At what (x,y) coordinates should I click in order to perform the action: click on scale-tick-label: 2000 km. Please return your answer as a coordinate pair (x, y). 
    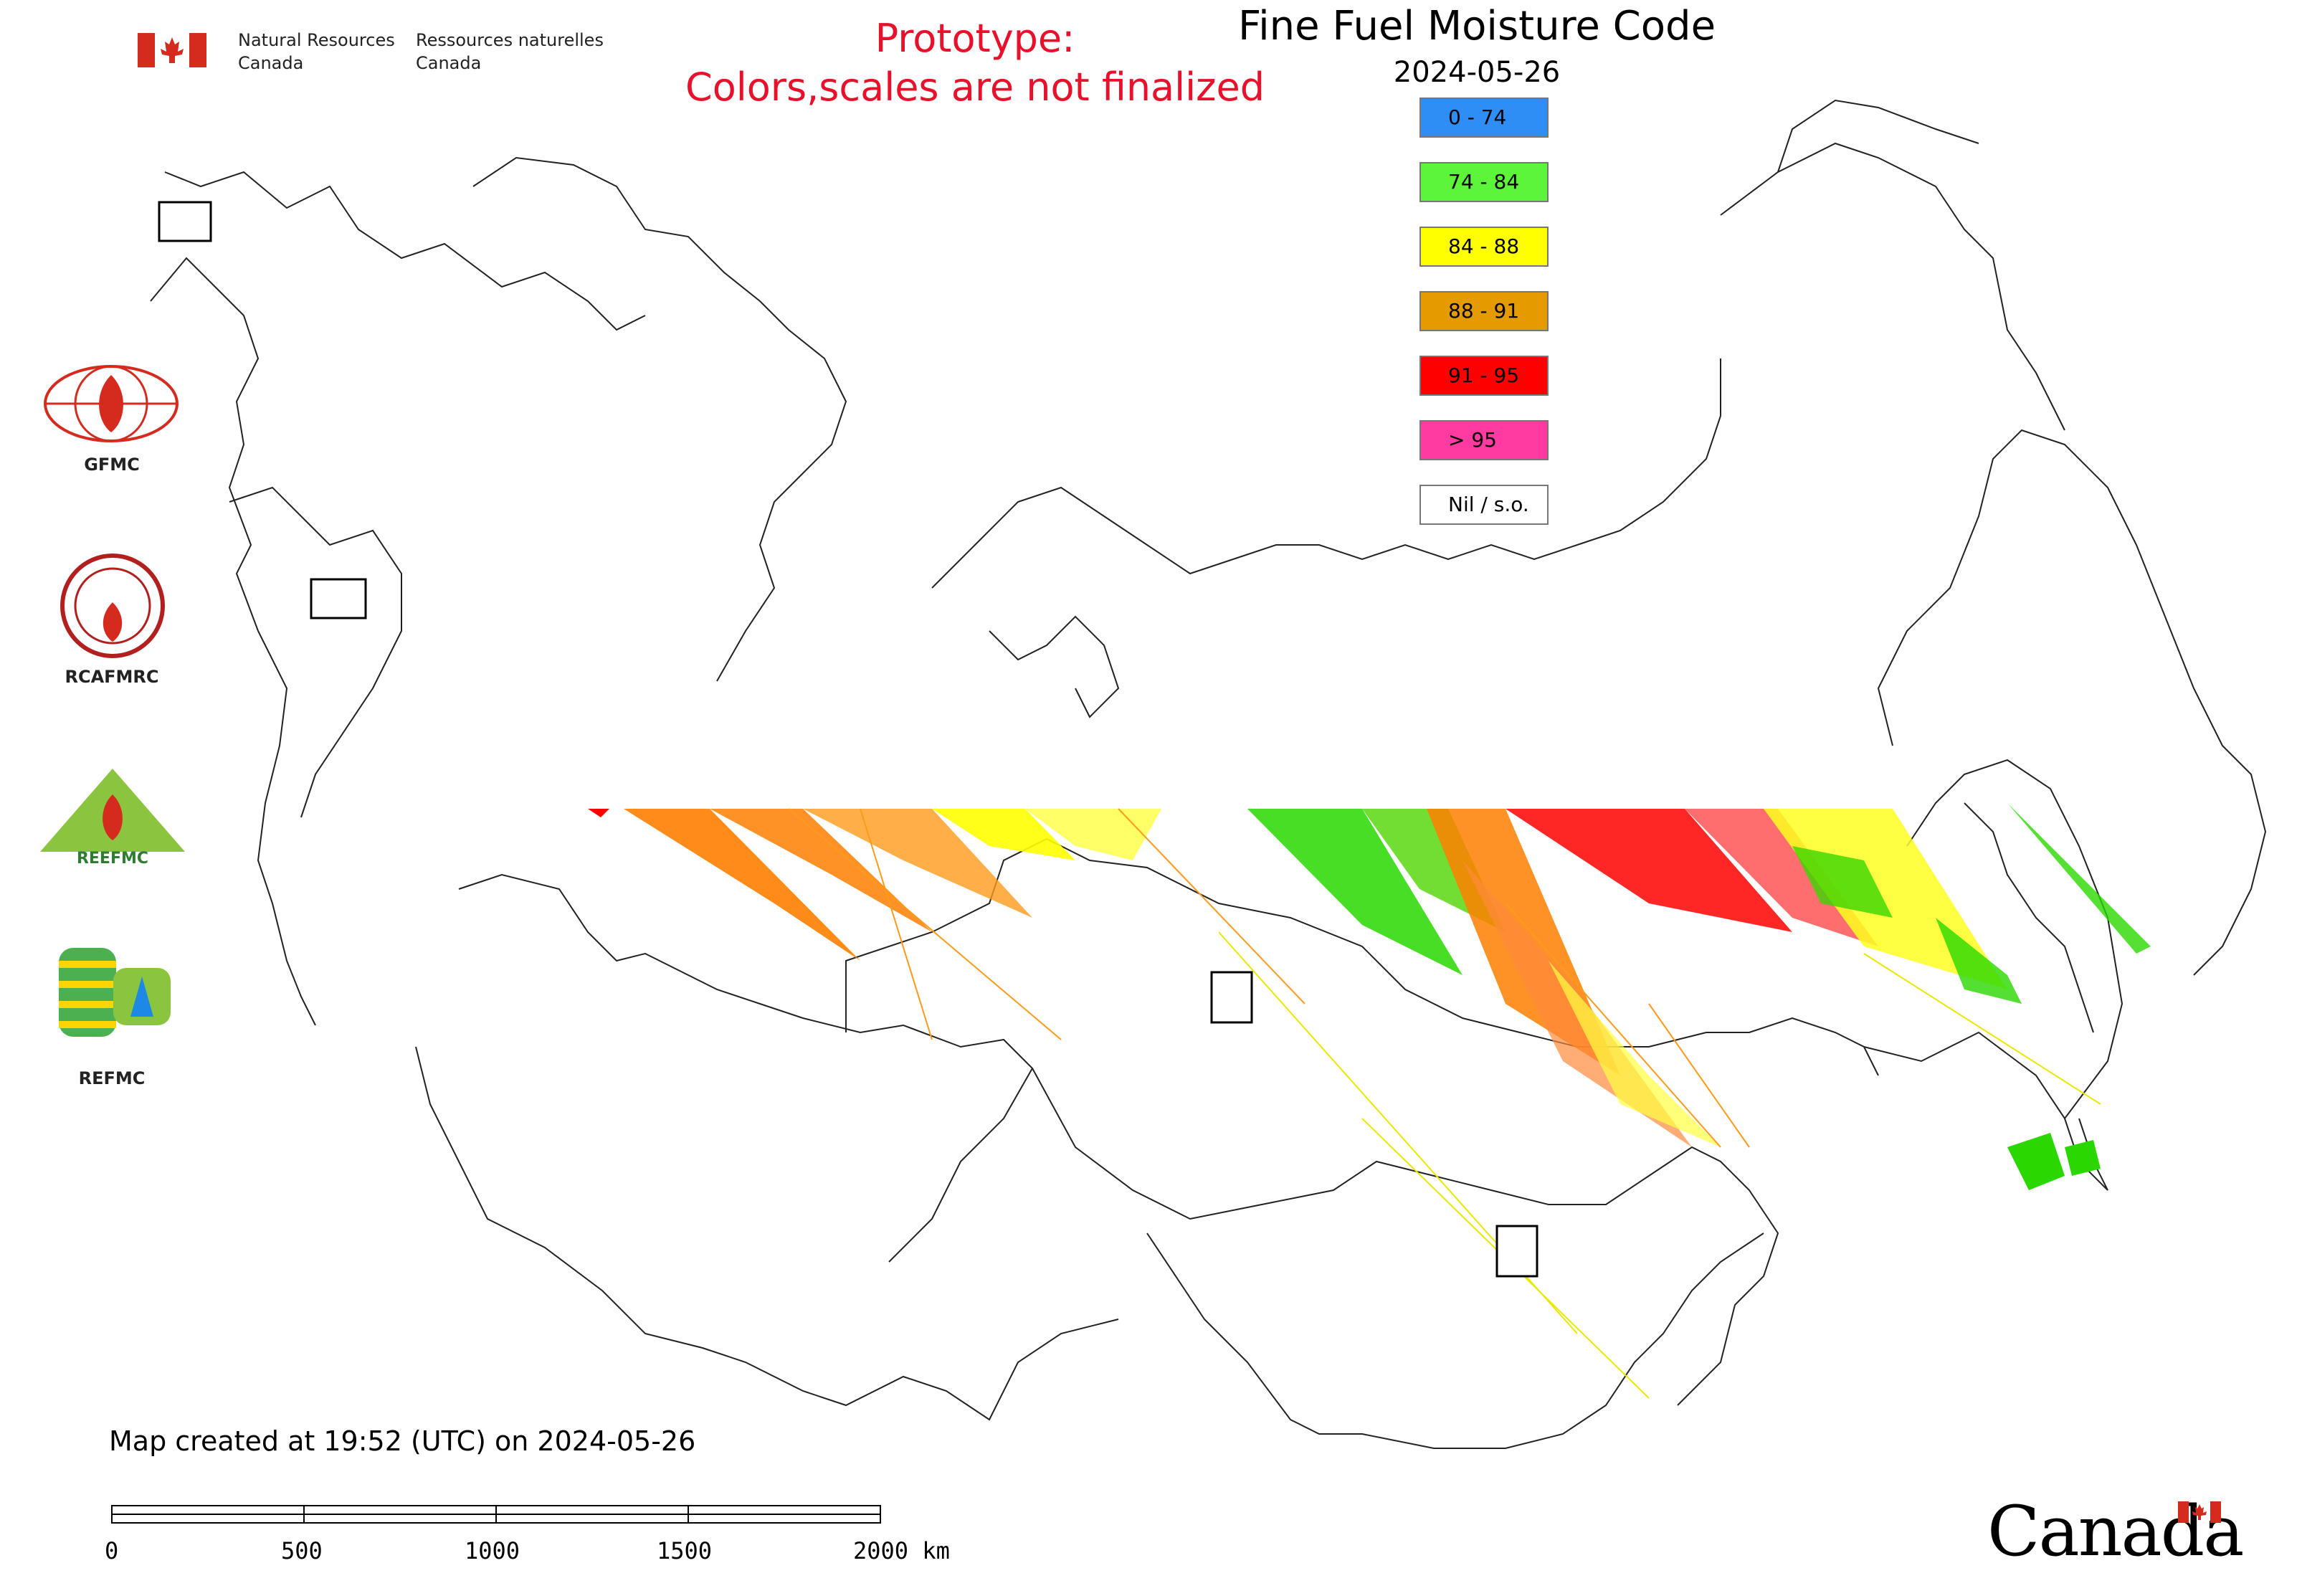
    Looking at the image, I should click on (901, 1550).